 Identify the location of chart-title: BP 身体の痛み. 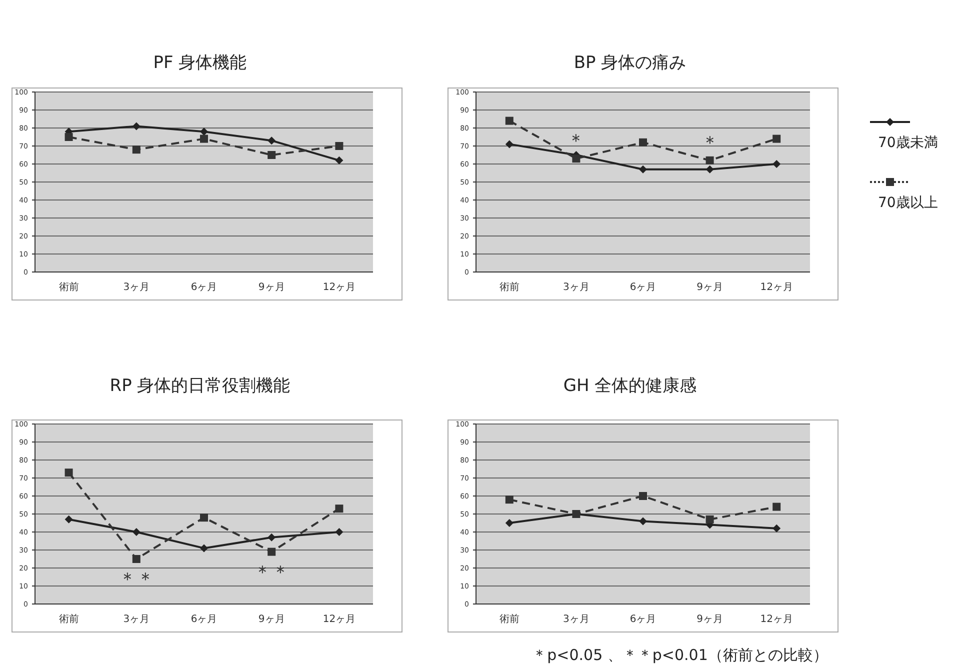
(630, 63).